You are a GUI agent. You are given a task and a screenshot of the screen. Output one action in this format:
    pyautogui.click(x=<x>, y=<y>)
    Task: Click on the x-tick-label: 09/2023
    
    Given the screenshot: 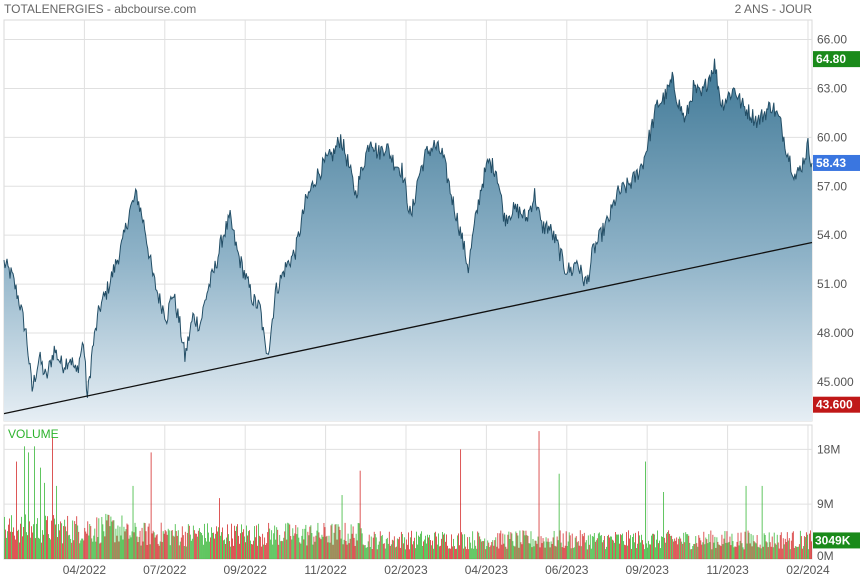 What is the action you would take?
    pyautogui.click(x=647, y=570)
    